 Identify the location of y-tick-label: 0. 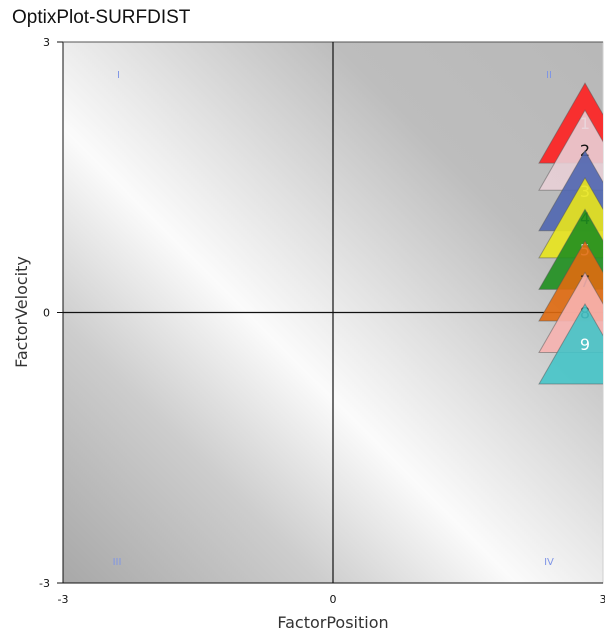
(46, 313).